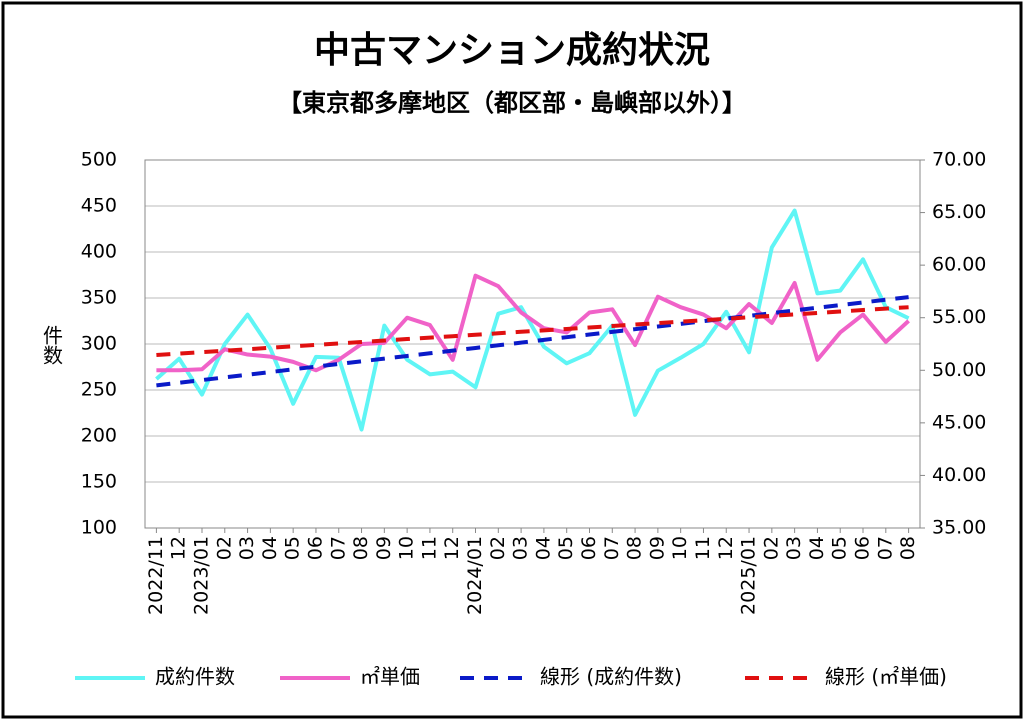  Describe the element at coordinates (611, 677) in the screenshot. I see `legend-label: 線形 (成約件数)` at that location.